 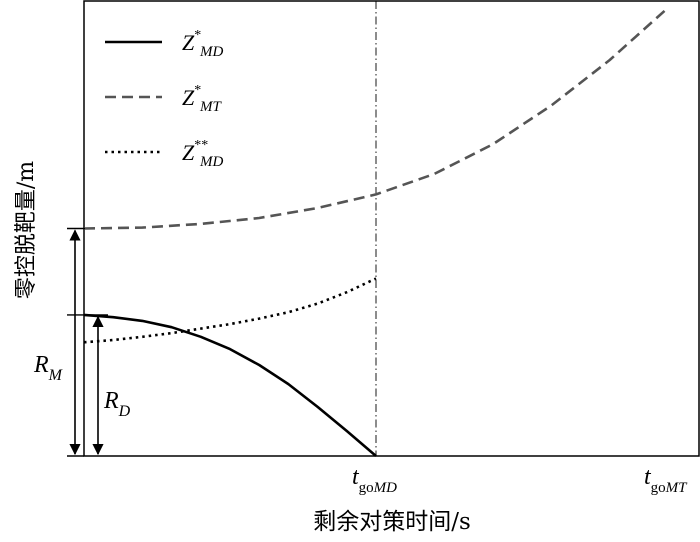 I want to click on legend-label-3: Z** MD, so click(x=202, y=154).